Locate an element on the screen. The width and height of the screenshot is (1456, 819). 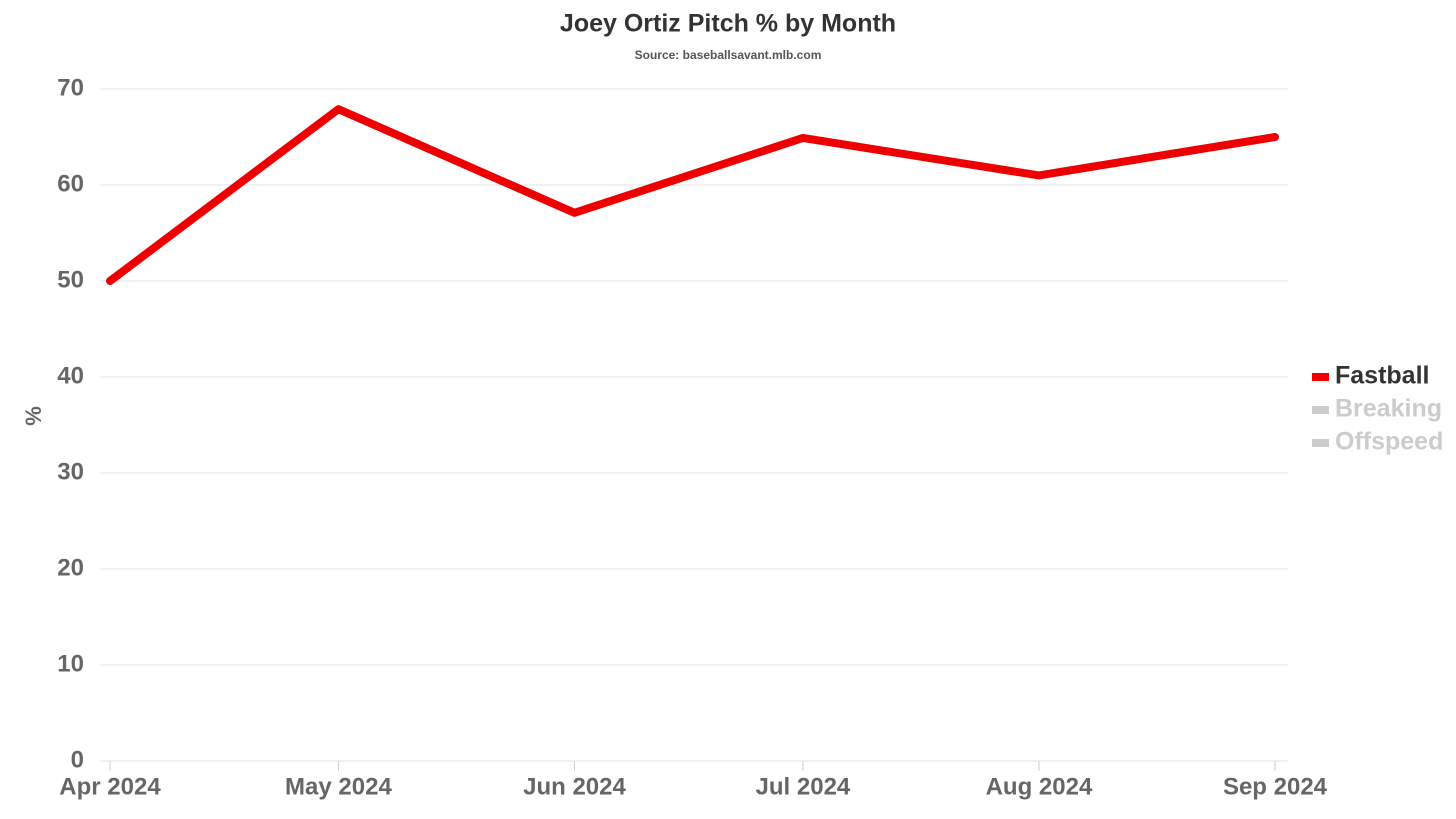
y-tick-label: 50 is located at coordinates (70, 279).